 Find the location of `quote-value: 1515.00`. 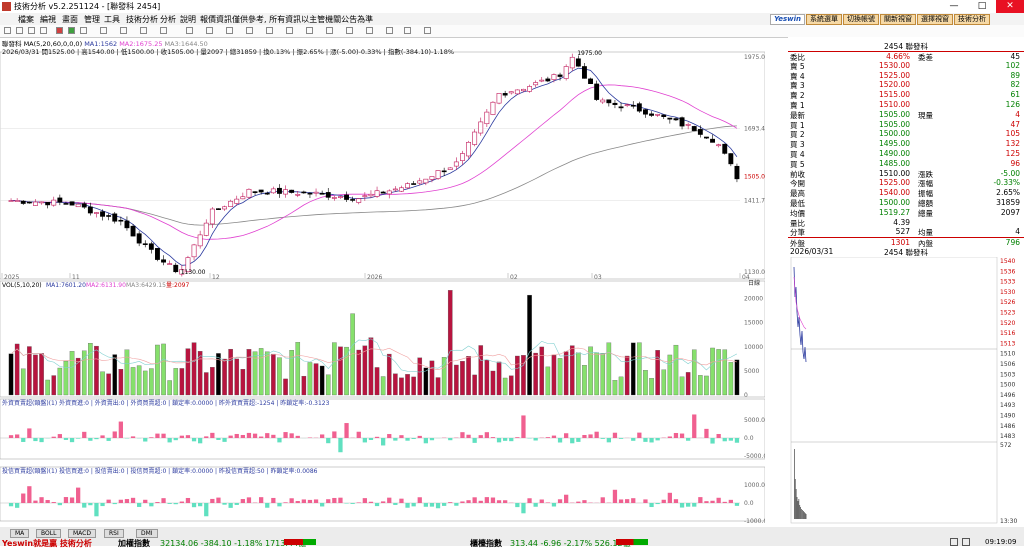

quote-value: 1515.00 is located at coordinates (894, 94).